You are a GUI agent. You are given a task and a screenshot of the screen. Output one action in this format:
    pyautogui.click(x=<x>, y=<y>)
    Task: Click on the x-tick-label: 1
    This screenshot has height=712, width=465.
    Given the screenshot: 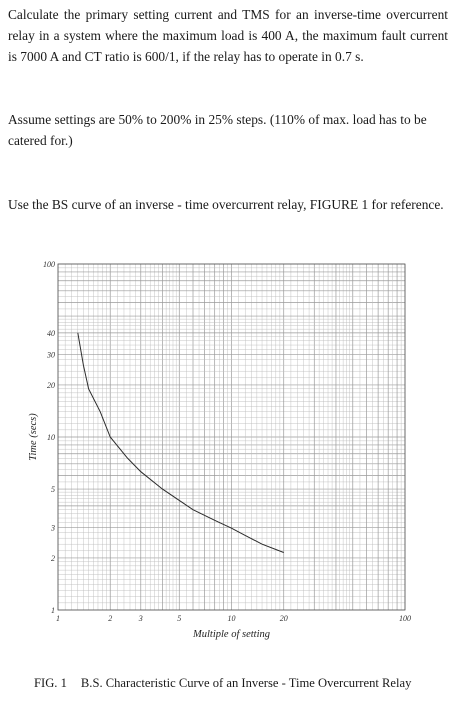 What is the action you would take?
    pyautogui.click(x=58, y=618)
    